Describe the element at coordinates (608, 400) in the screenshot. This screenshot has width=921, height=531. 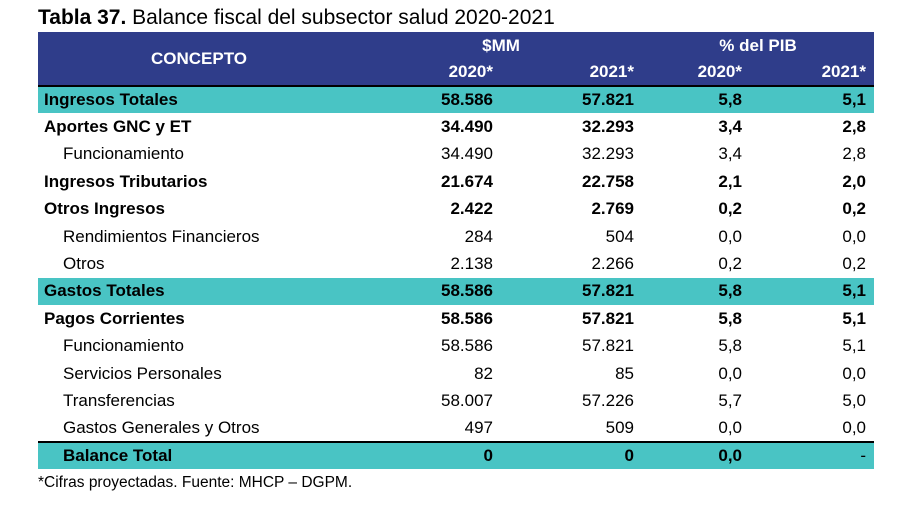
I see `cell-value: 57.226` at that location.